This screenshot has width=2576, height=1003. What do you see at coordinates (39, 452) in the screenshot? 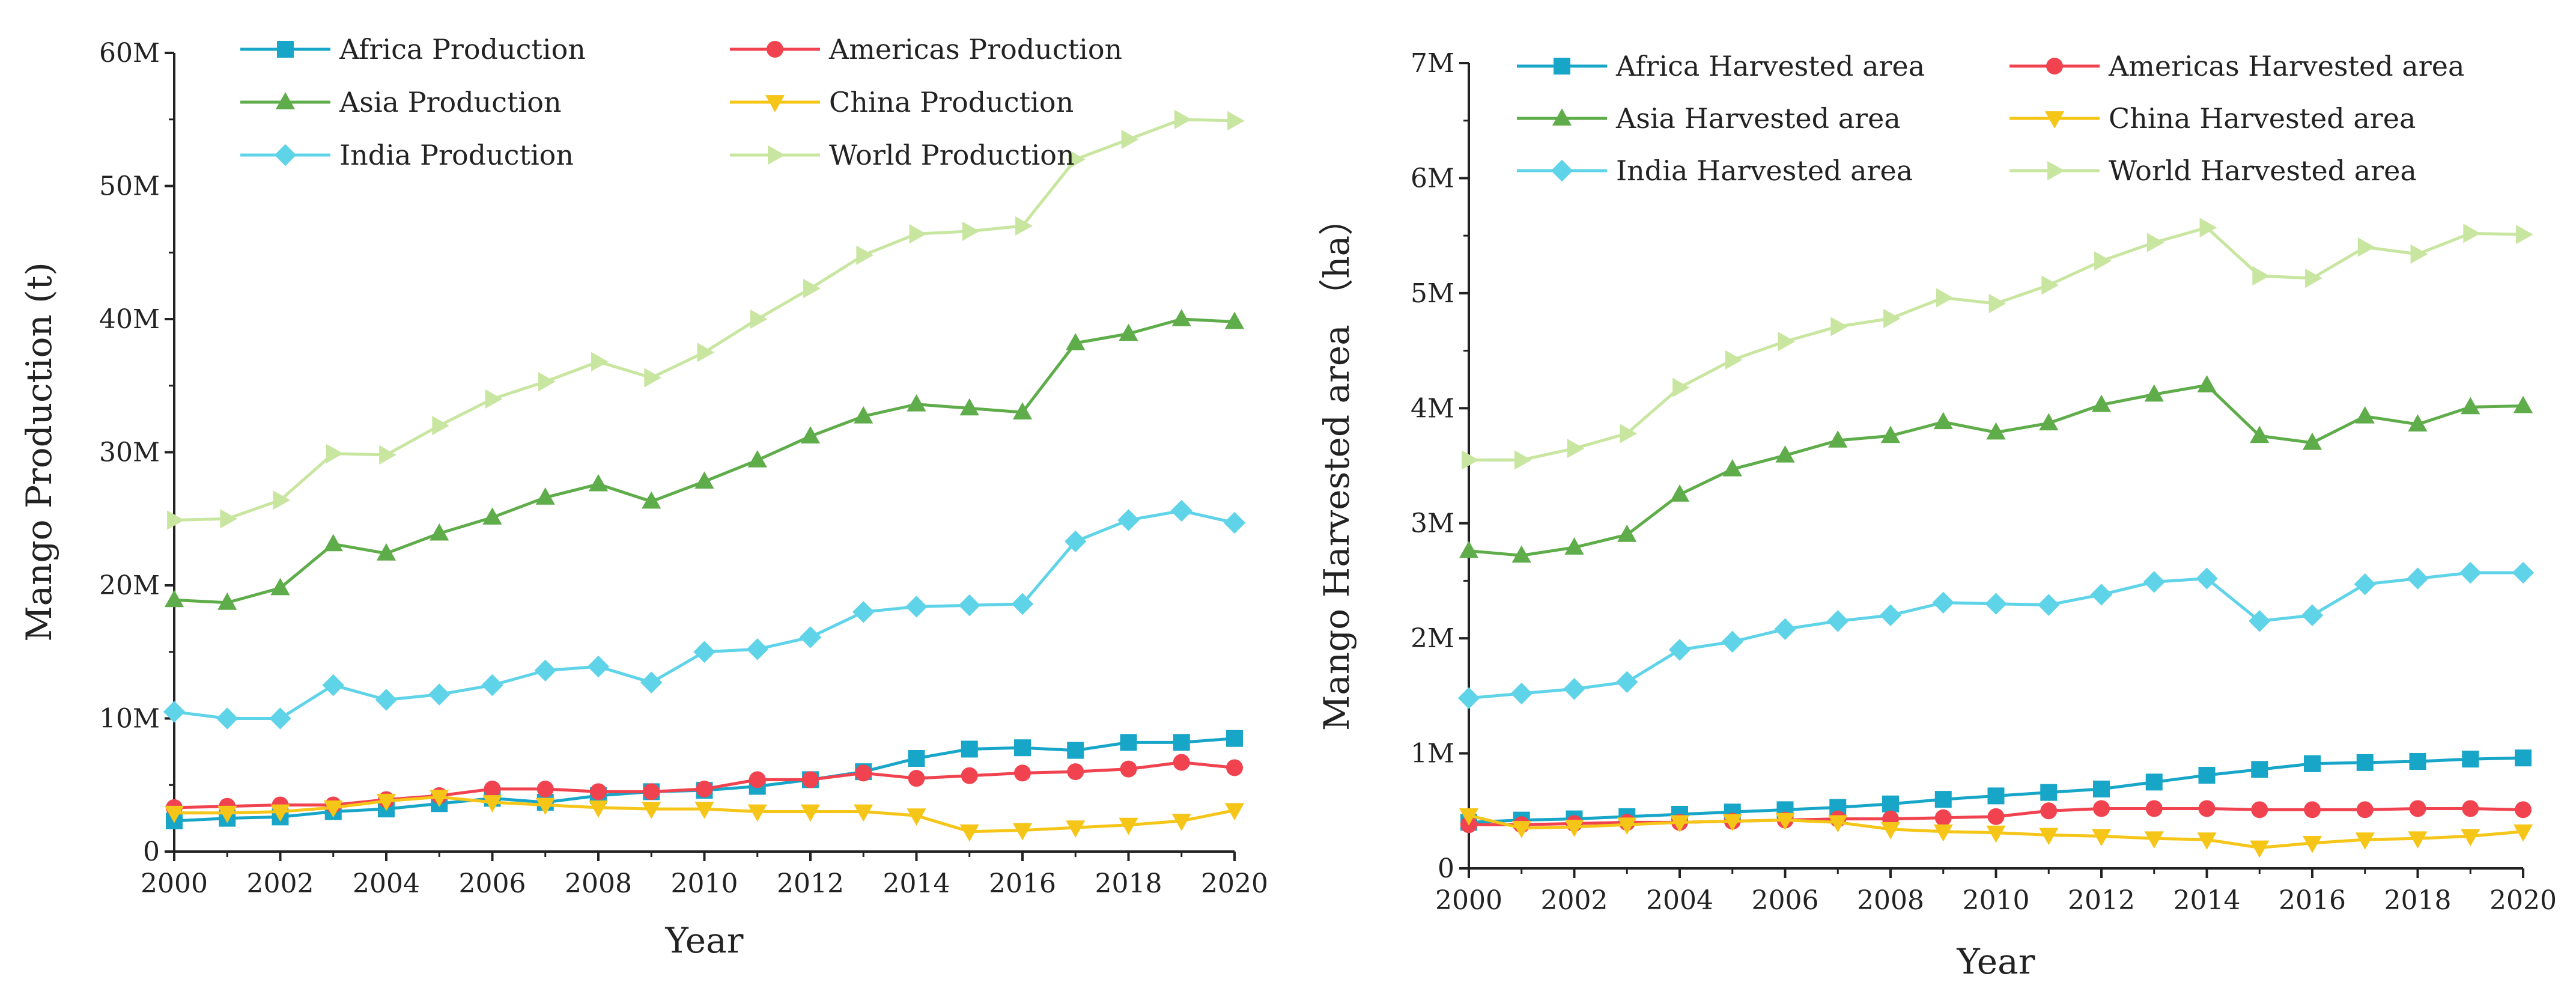
I see `y-axis-title: Mango Production (t)` at bounding box center [39, 452].